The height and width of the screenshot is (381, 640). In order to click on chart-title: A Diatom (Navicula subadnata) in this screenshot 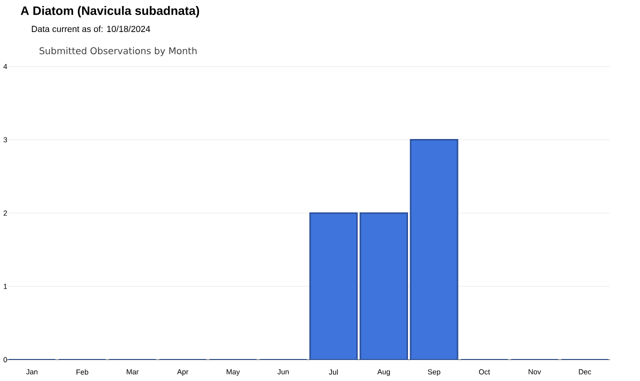, I will do `click(110, 12)`.